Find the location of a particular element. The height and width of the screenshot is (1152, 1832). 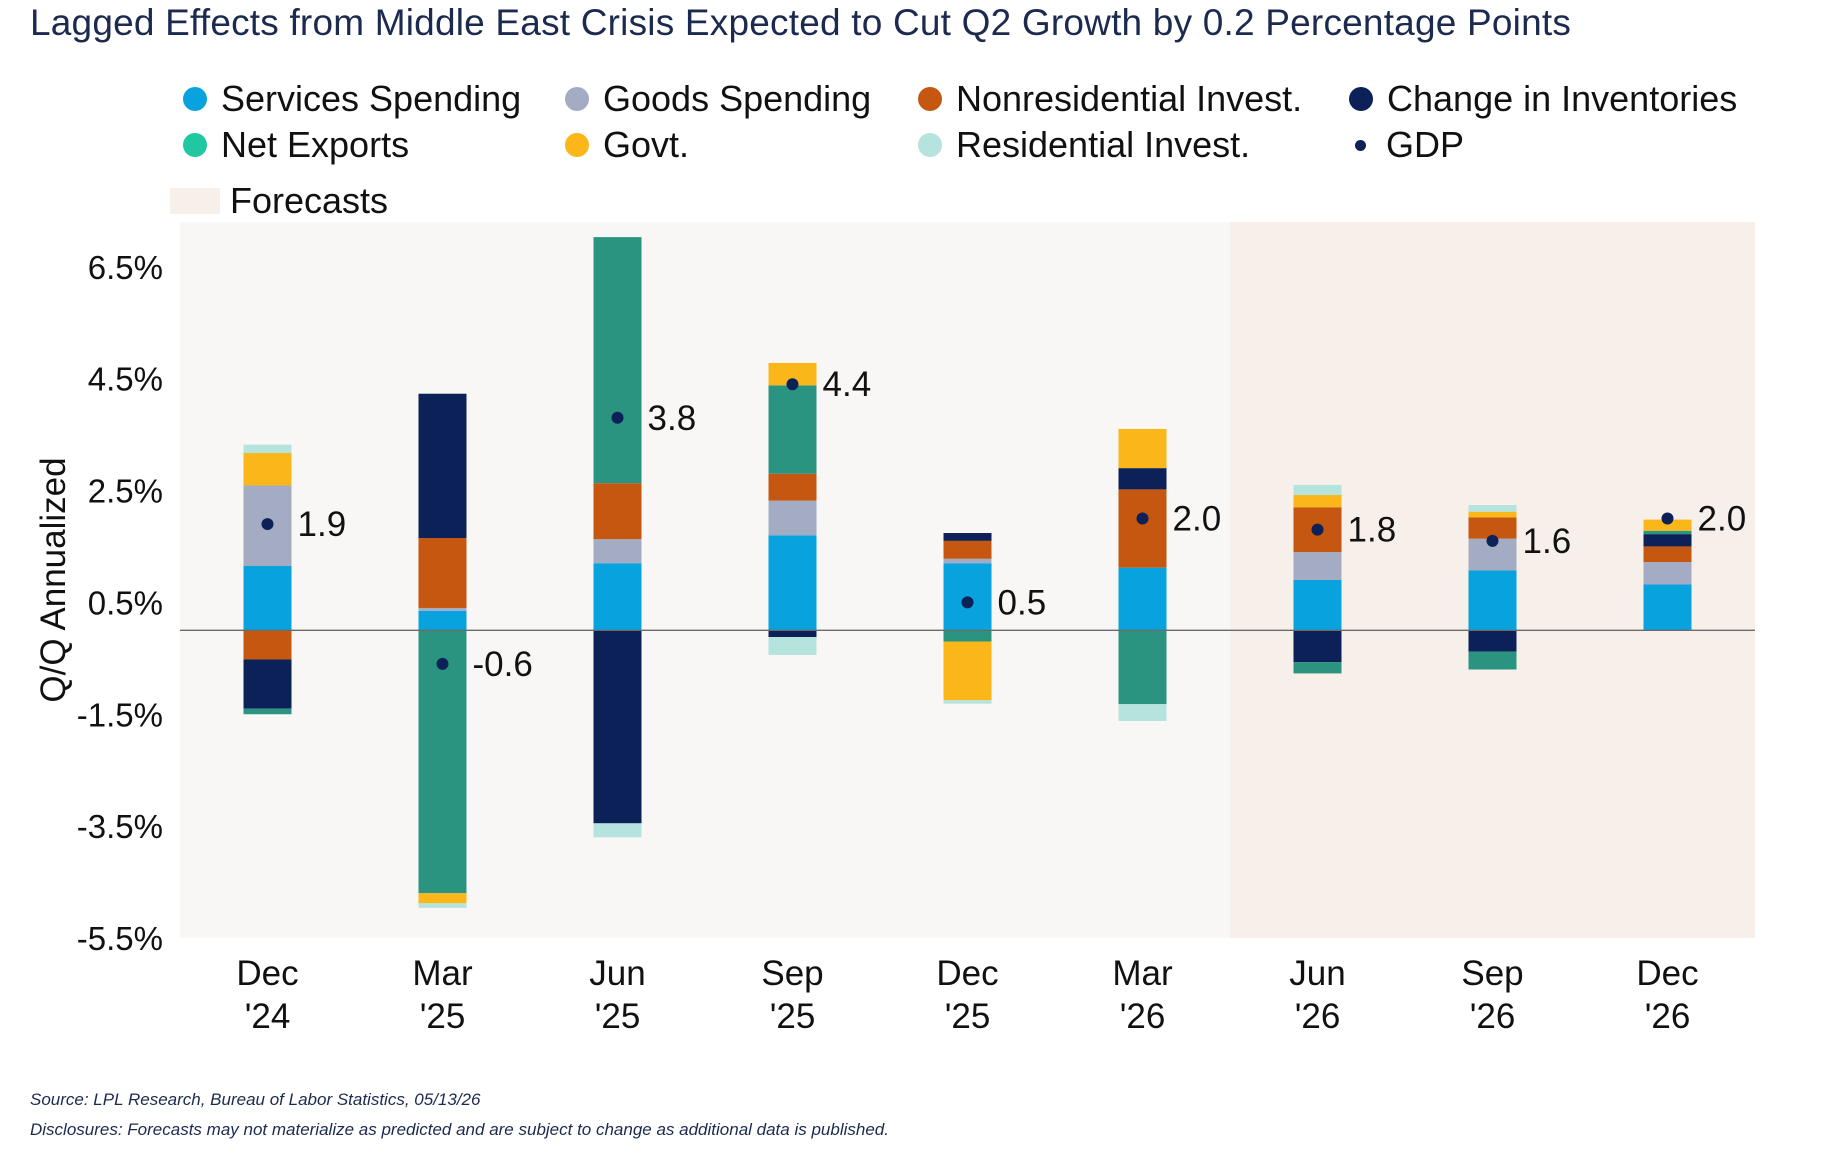

legend-item-netexports: Net Exports is located at coordinates (296, 145).